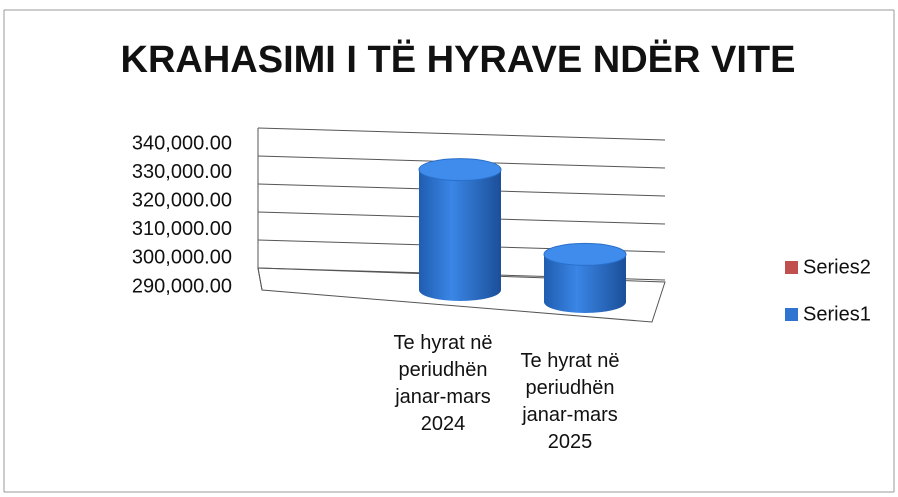 The height and width of the screenshot is (497, 898). What do you see at coordinates (458, 59) in the screenshot?
I see `chart-title: KRAHASIMI I TË HYRAVE NDËR VITE` at bounding box center [458, 59].